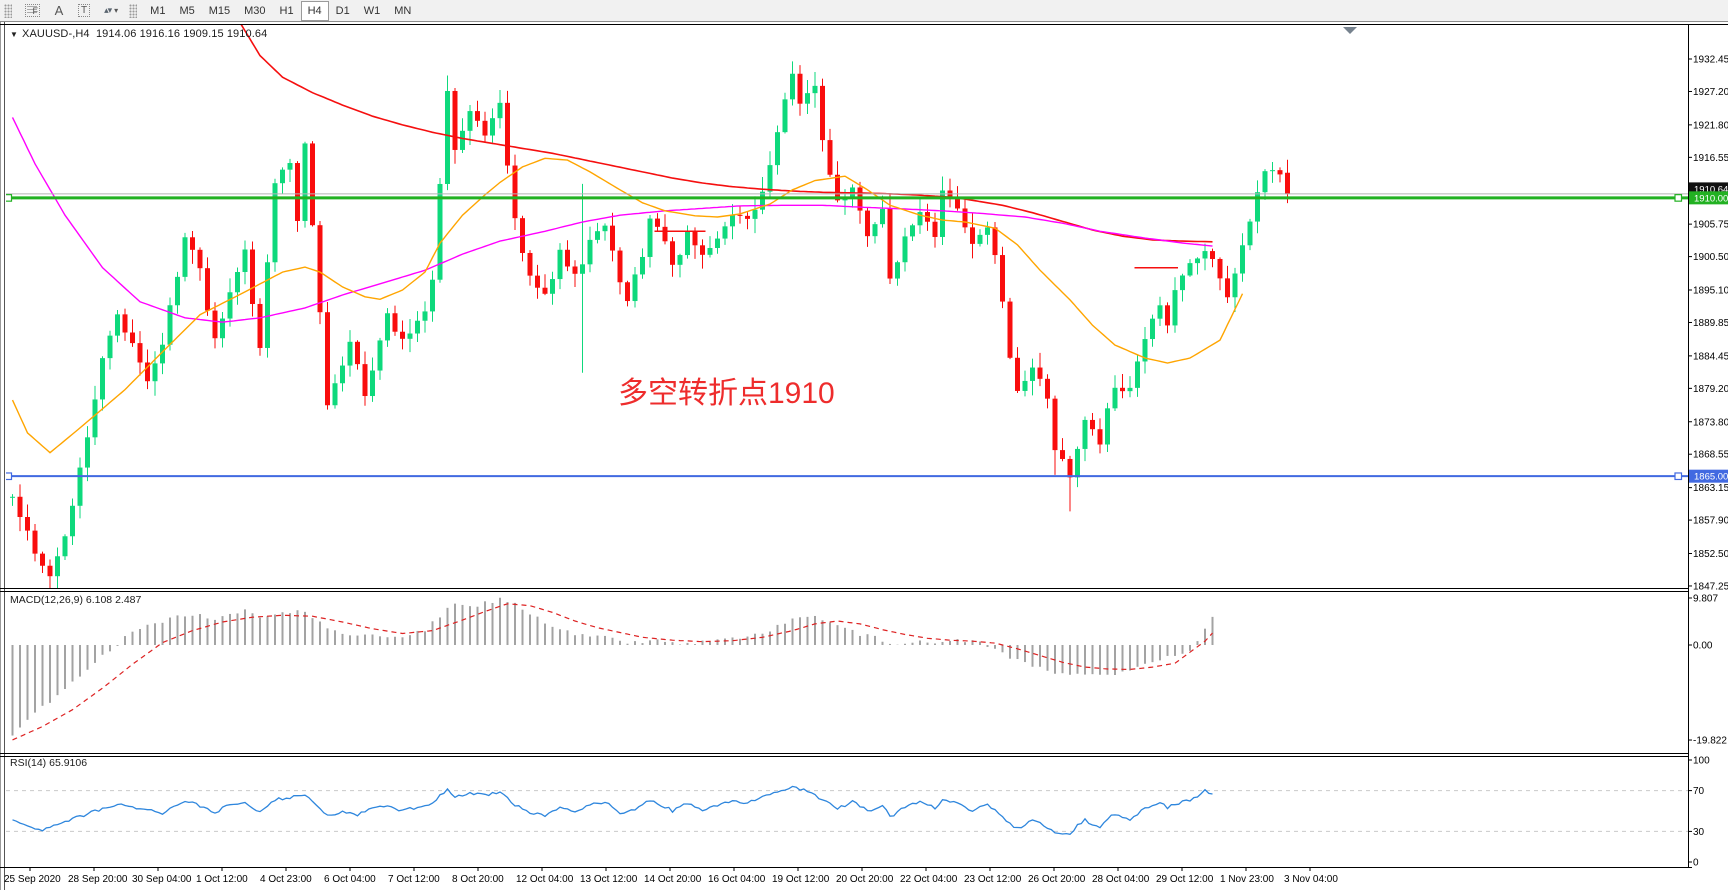 Image resolution: width=1728 pixels, height=890 pixels. I want to click on price-axis-label: 1873.80, so click(1710, 422).